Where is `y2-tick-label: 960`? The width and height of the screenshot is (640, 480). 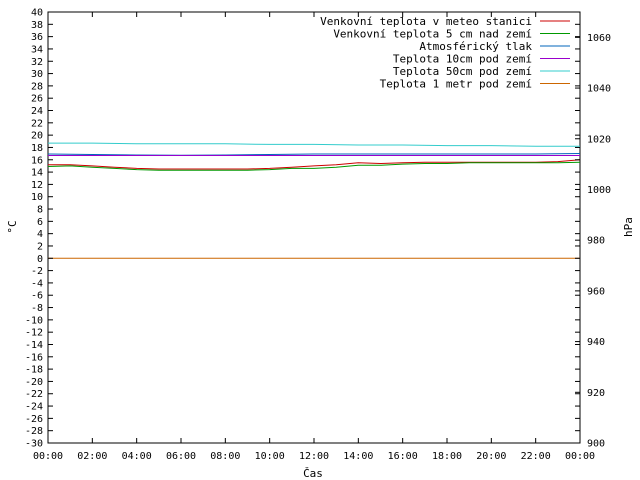
y2-tick-label: 960 is located at coordinates (596, 291).